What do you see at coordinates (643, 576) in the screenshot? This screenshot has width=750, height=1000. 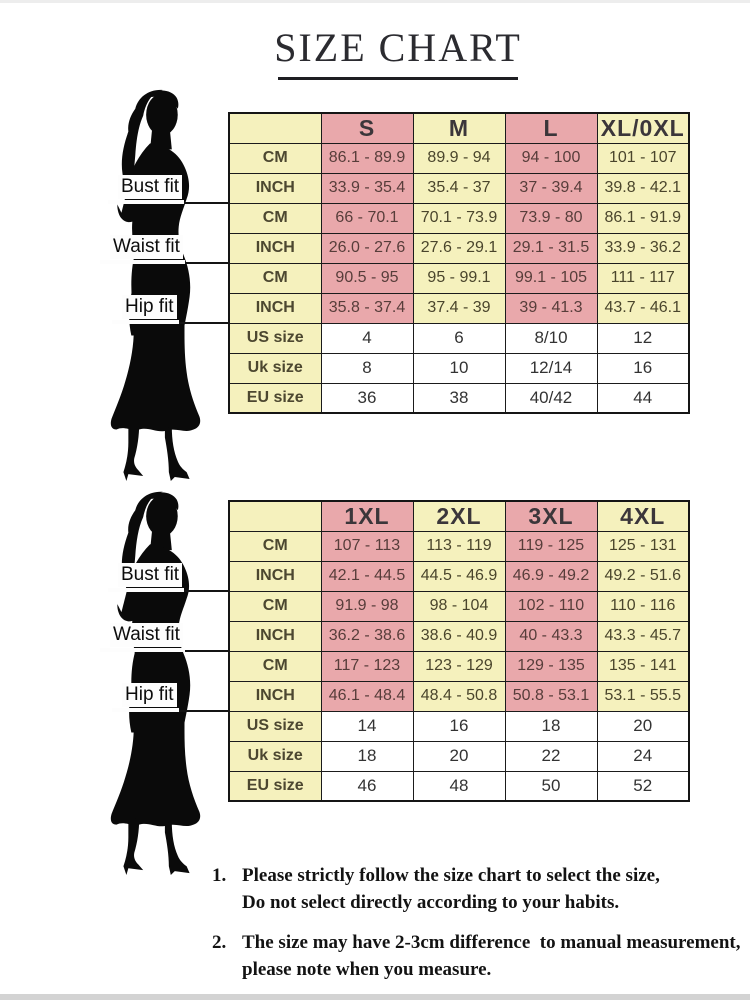 I see `measurement-cell: 49.2 - 51.6` at bounding box center [643, 576].